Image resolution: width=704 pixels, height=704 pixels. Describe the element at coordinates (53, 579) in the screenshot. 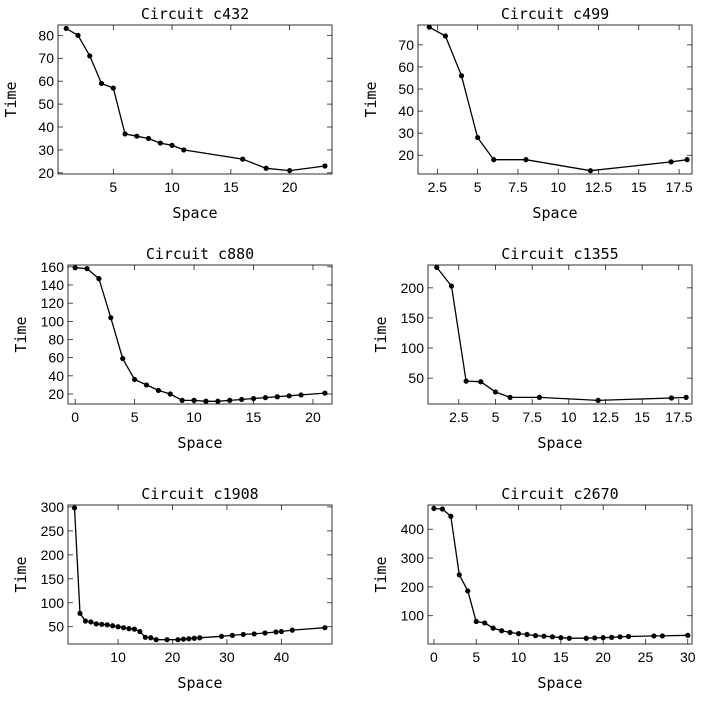

I see `y-tick-label: 150` at that location.